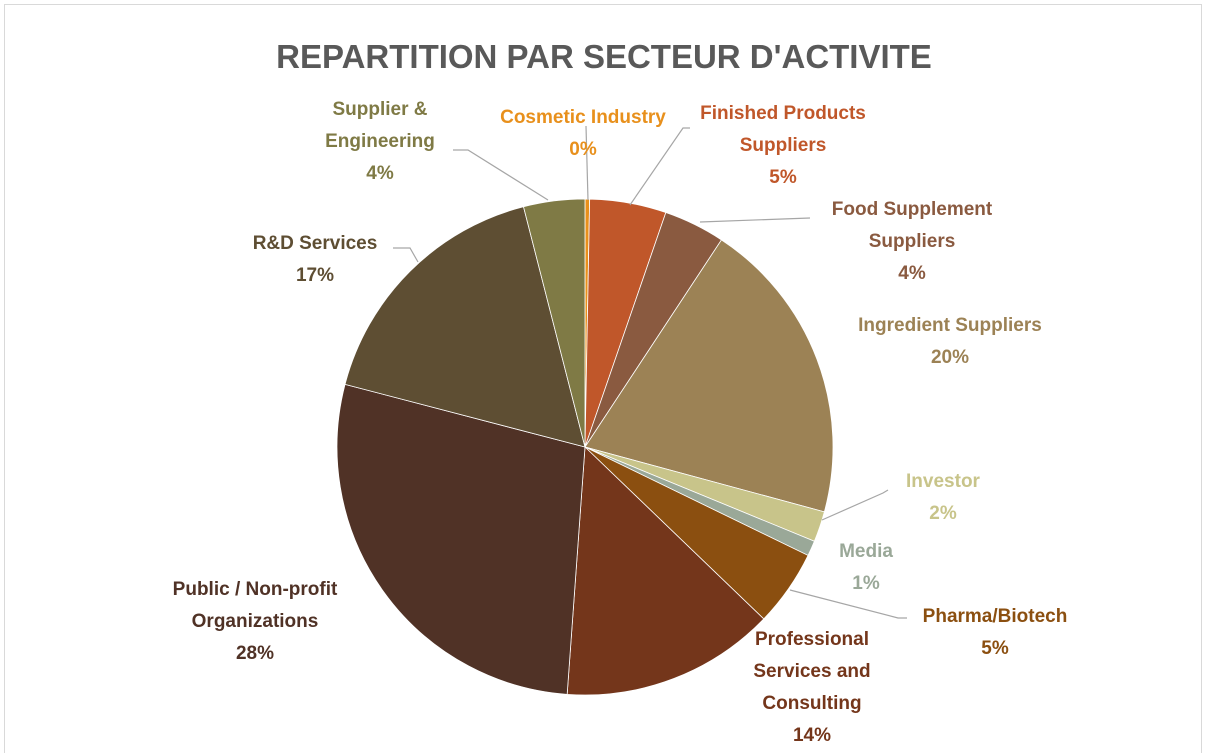  What do you see at coordinates (912, 225) in the screenshot?
I see `label-name: Food Supplement Suppliers` at bounding box center [912, 225].